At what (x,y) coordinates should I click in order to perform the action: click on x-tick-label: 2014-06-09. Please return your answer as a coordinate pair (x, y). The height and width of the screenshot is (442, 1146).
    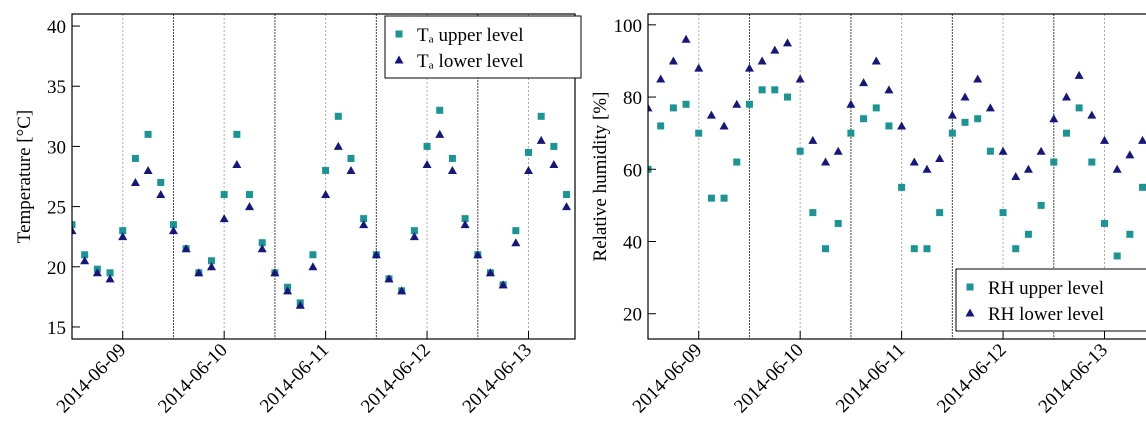
    Looking at the image, I should click on (92, 379).